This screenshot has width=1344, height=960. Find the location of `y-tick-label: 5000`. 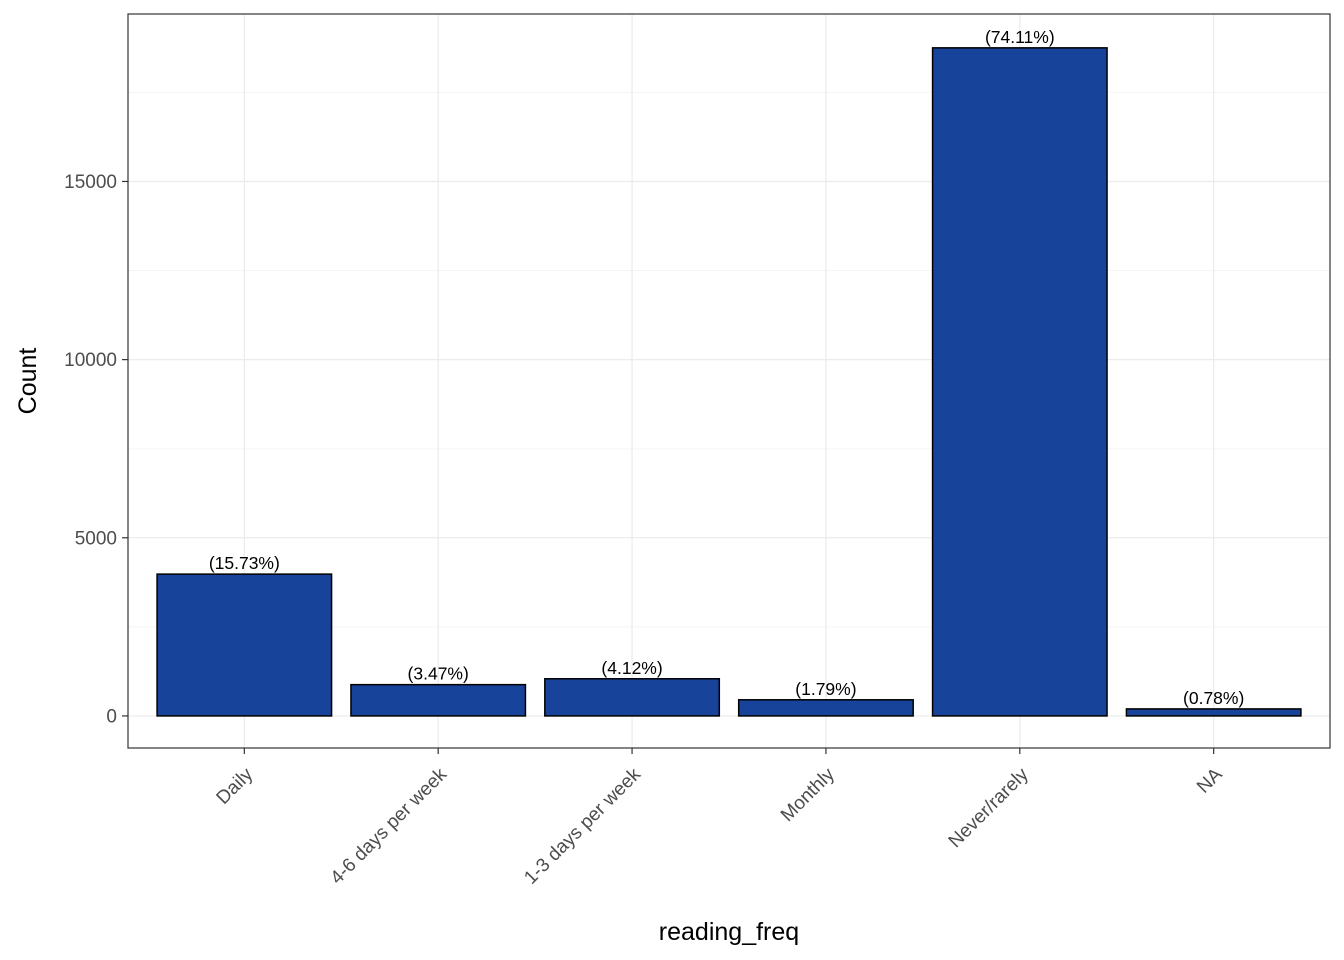

y-tick-label: 5000 is located at coordinates (96, 538).